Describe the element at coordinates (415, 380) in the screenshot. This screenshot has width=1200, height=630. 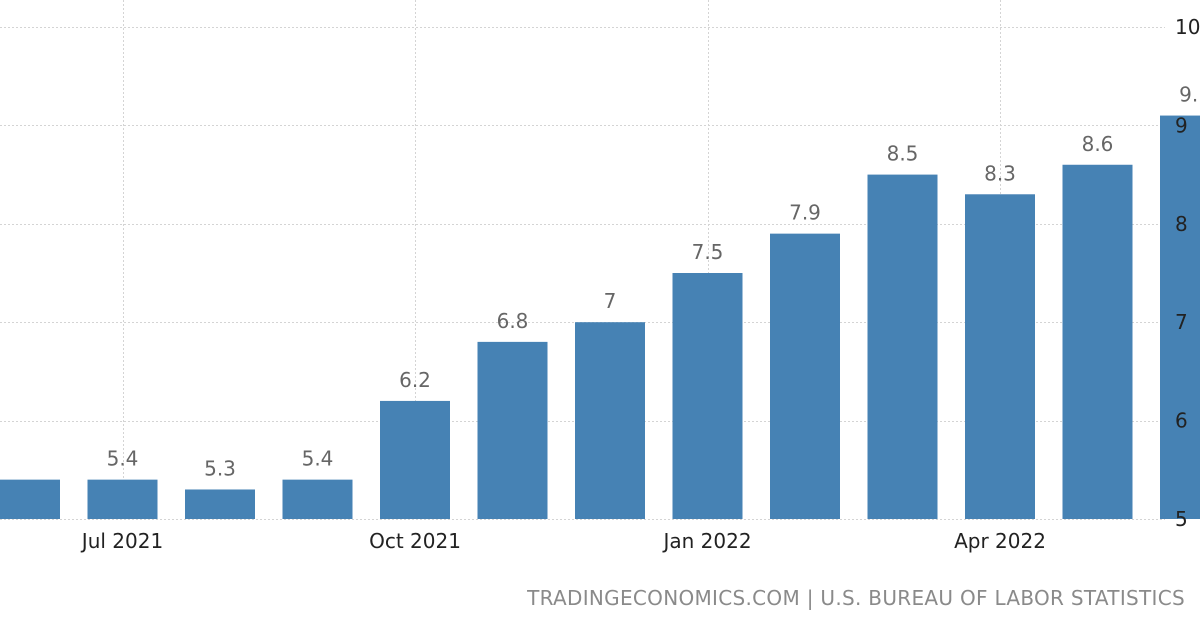
I see `value-label: 6.2` at that location.